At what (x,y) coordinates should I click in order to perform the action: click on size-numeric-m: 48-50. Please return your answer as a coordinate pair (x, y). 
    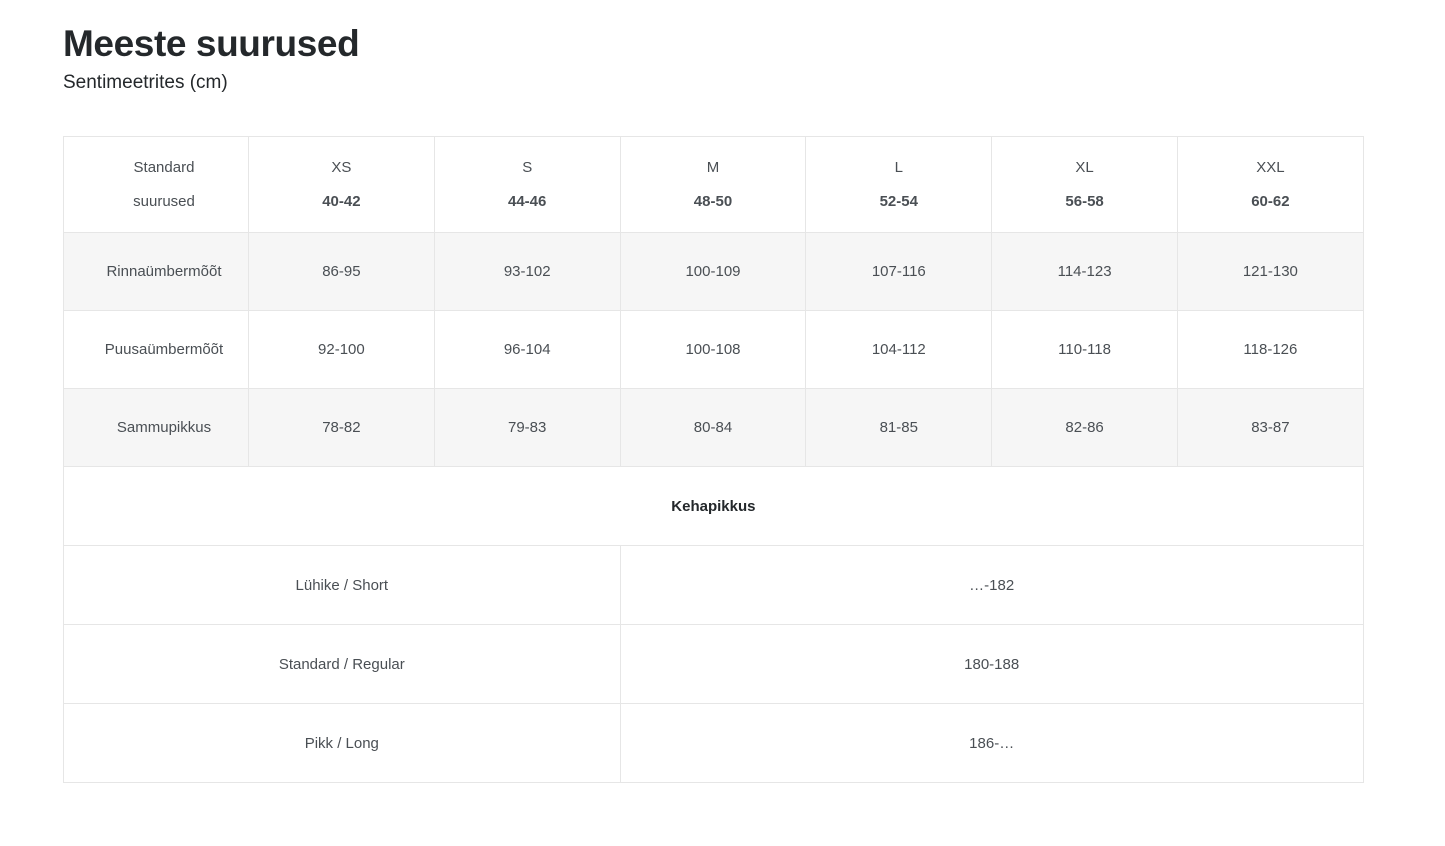
    Looking at the image, I should click on (713, 201).